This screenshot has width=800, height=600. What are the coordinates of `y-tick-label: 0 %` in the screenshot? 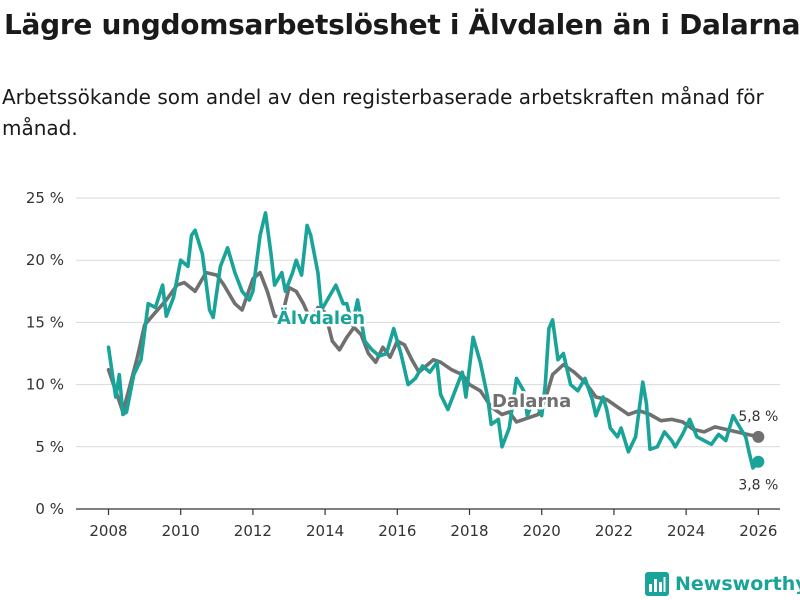 It's located at (49, 509).